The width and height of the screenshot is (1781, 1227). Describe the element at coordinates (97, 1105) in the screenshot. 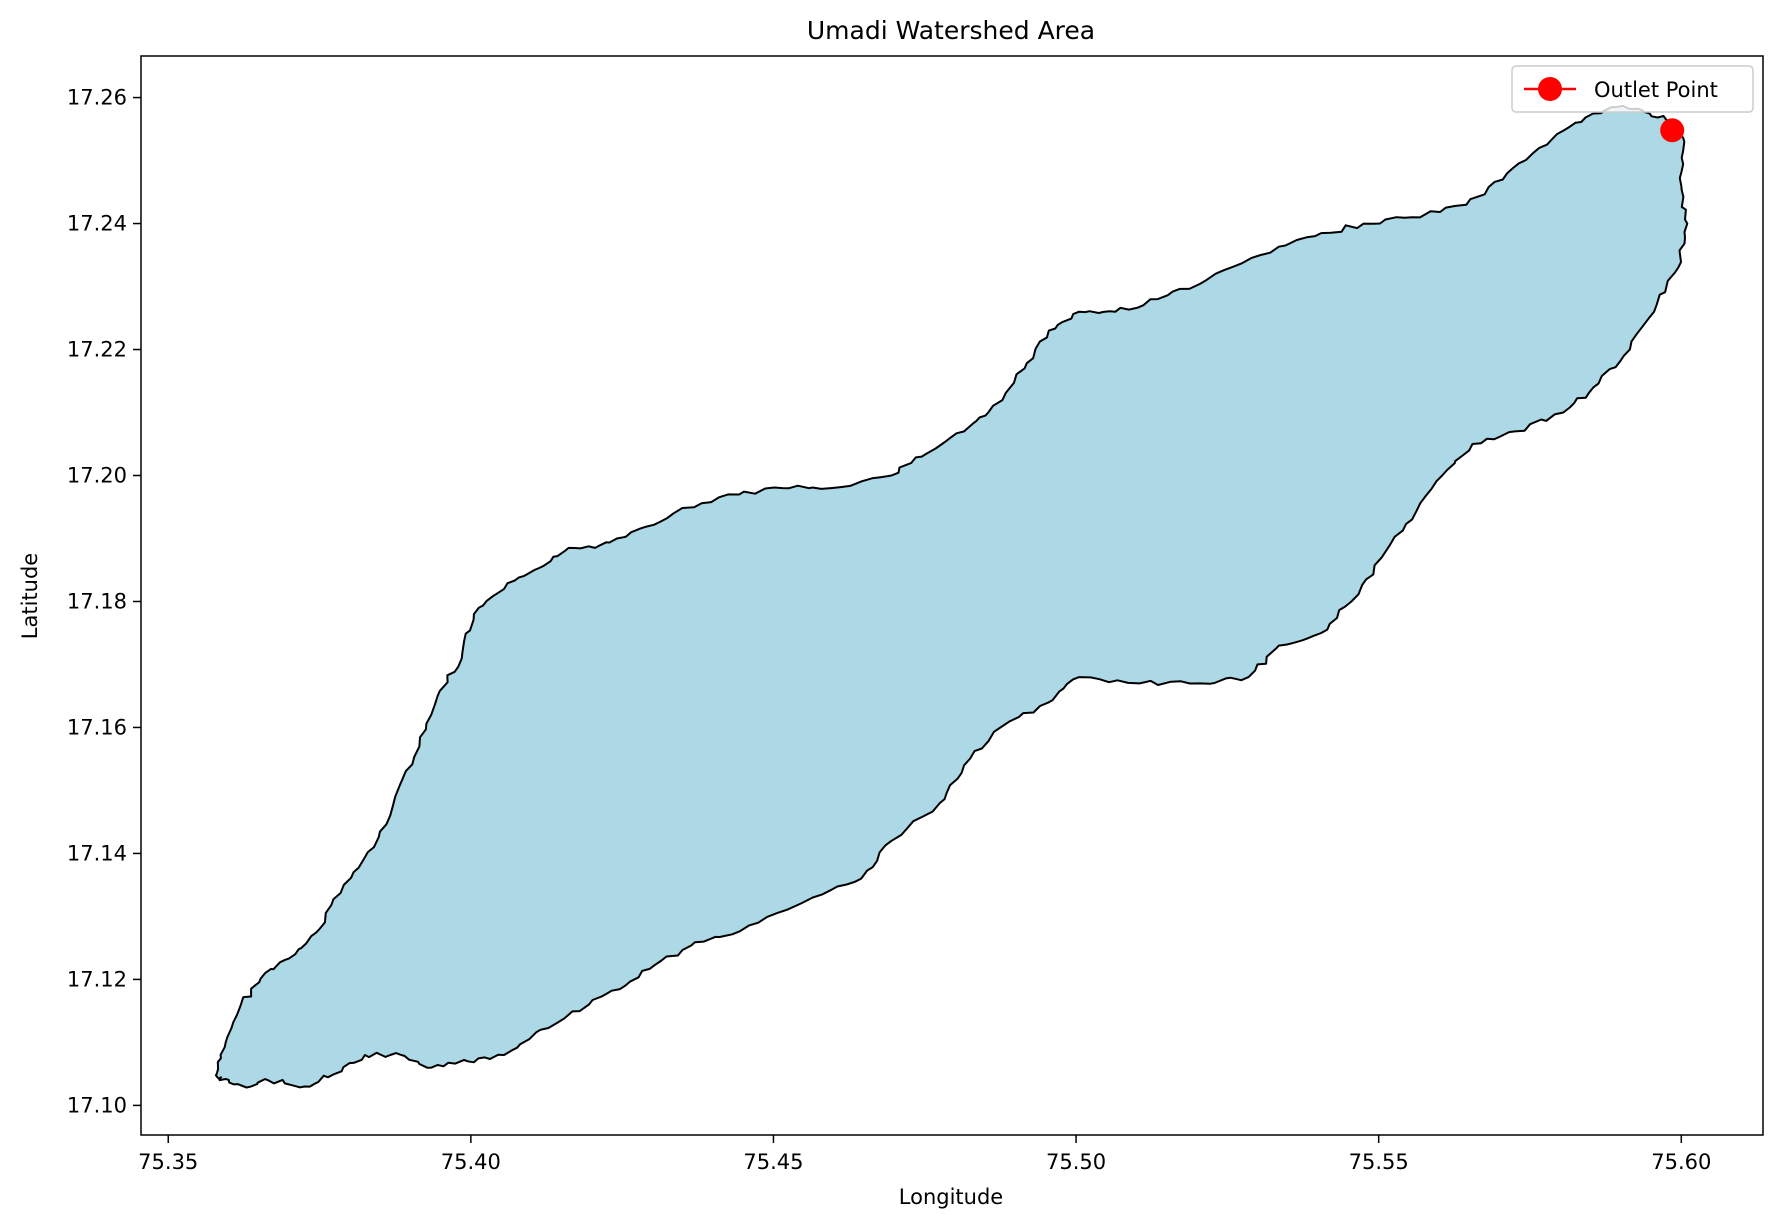

I see `y-tick-label: 17.10` at that location.